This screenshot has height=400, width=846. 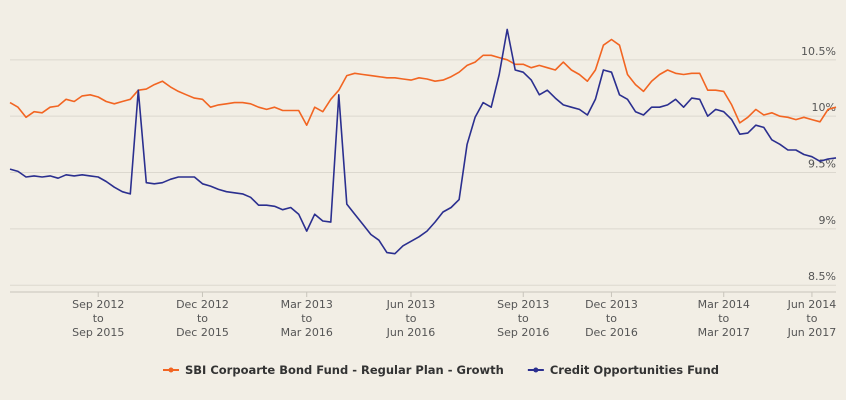 I want to click on x-tick-label: Mar 2014 to Mar 2017, so click(x=724, y=318).